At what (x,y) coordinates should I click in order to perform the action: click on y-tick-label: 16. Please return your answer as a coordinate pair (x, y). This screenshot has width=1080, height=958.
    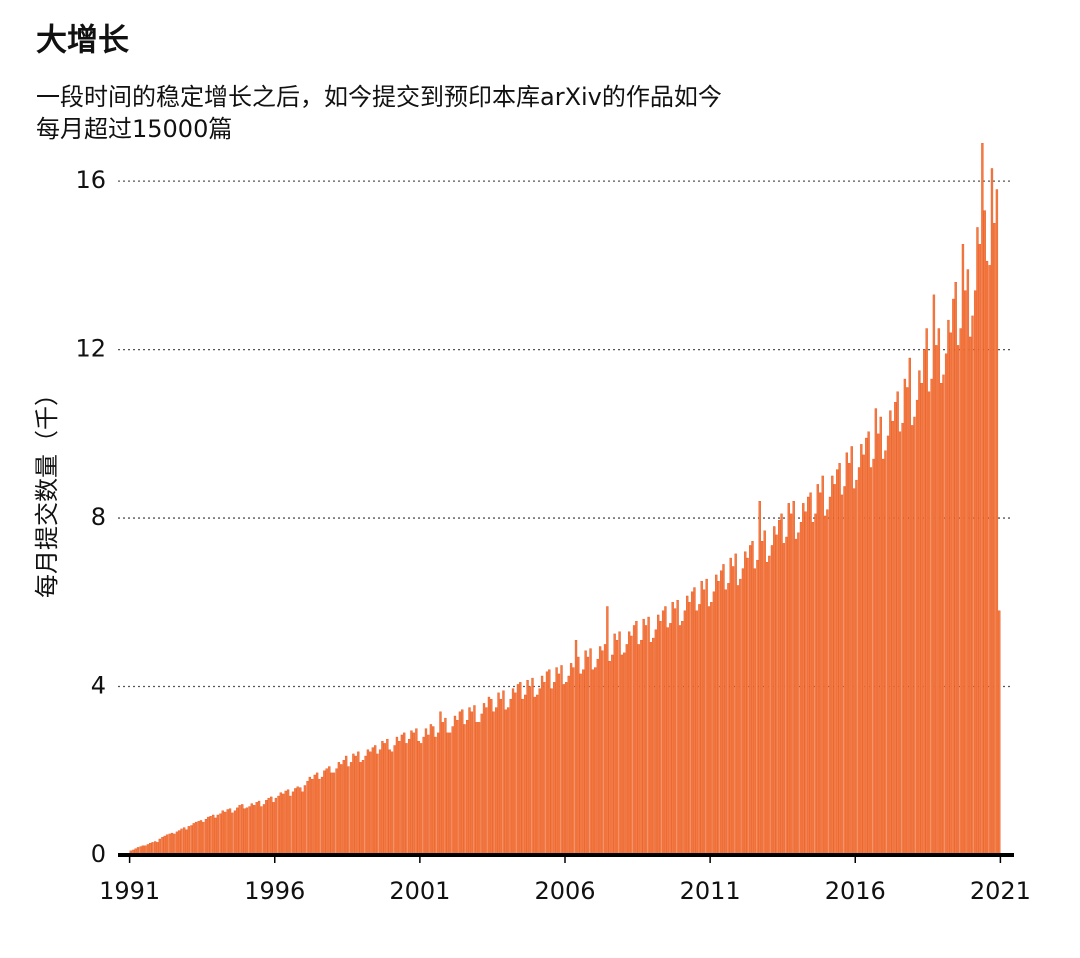
    Looking at the image, I should click on (90, 180).